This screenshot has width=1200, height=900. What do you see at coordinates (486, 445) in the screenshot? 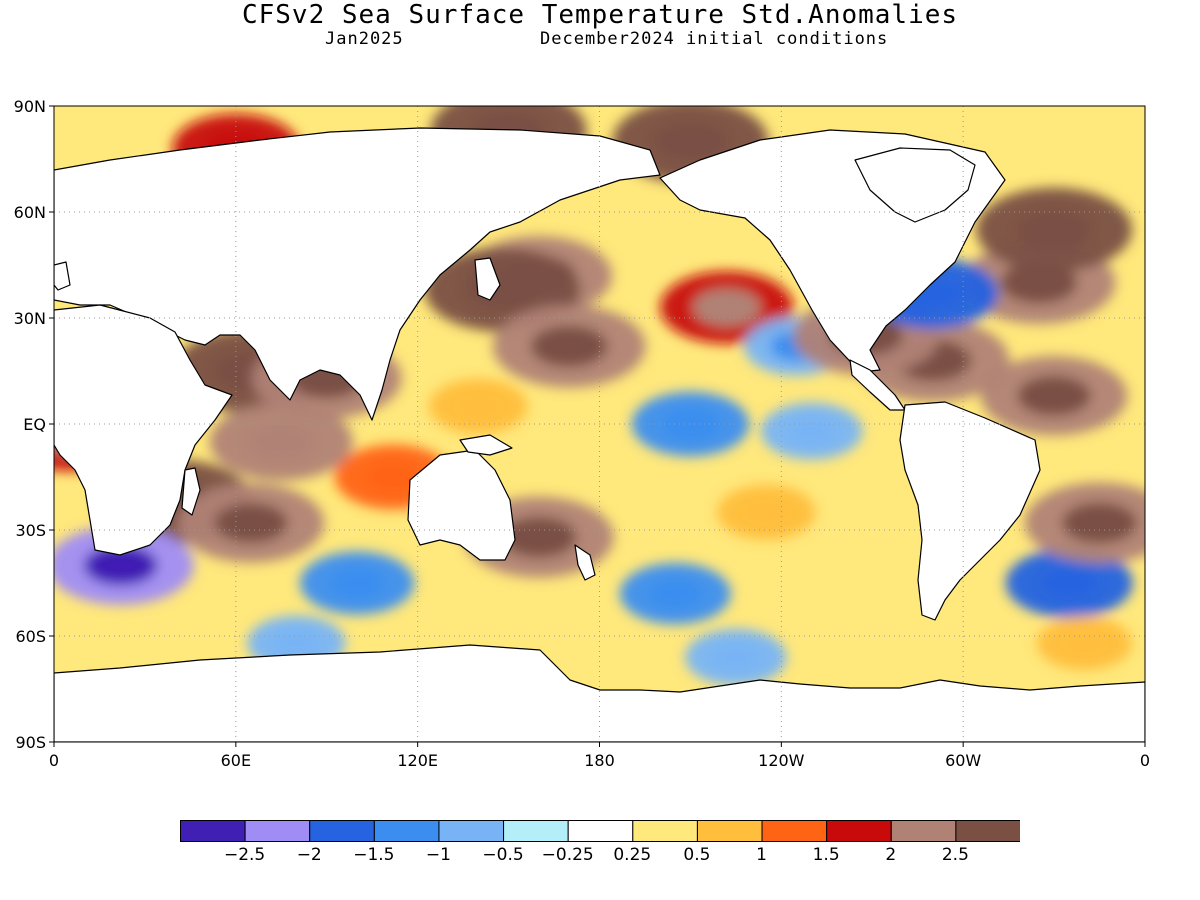
I see `landmass-new-guinea` at bounding box center [486, 445].